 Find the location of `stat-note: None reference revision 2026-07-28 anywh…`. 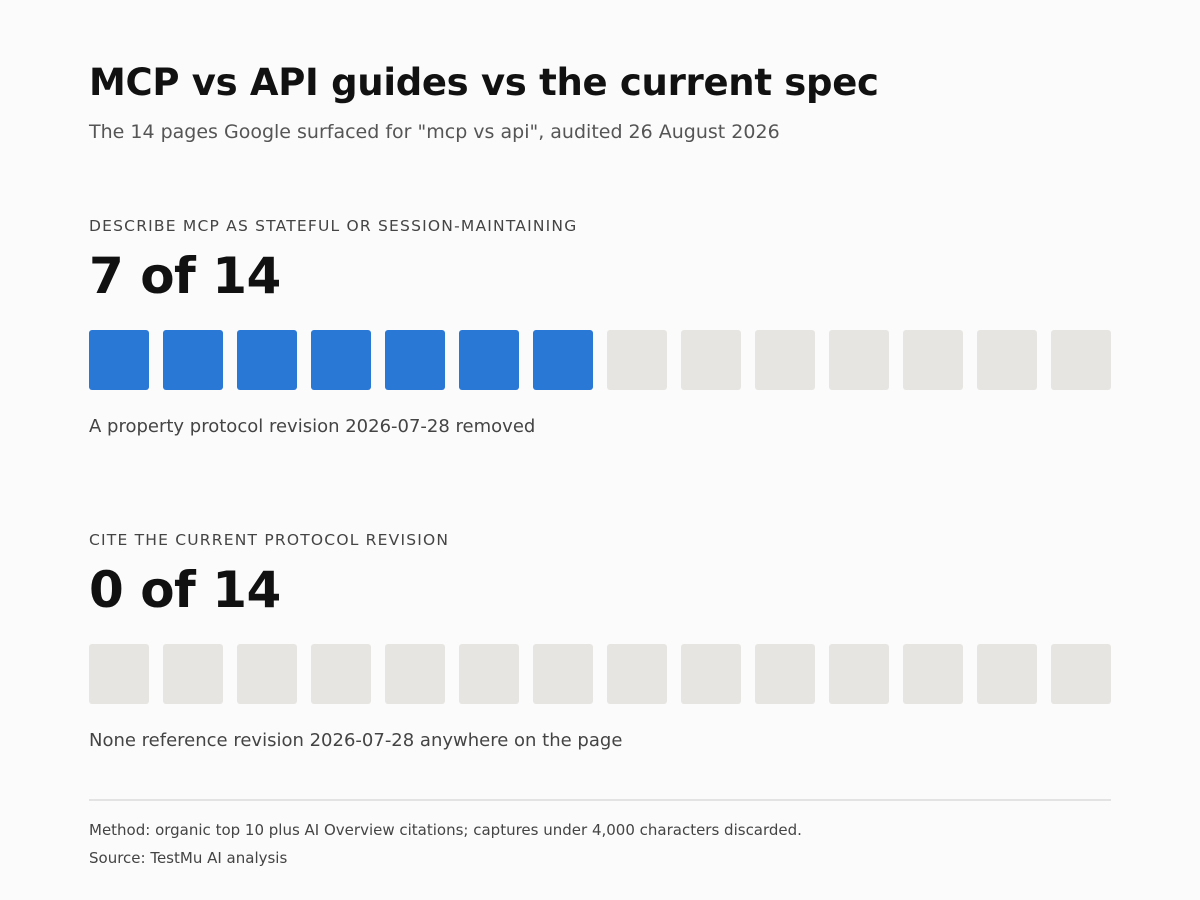

stat-note: None reference revision 2026-07-28 anywh… is located at coordinates (356, 740).